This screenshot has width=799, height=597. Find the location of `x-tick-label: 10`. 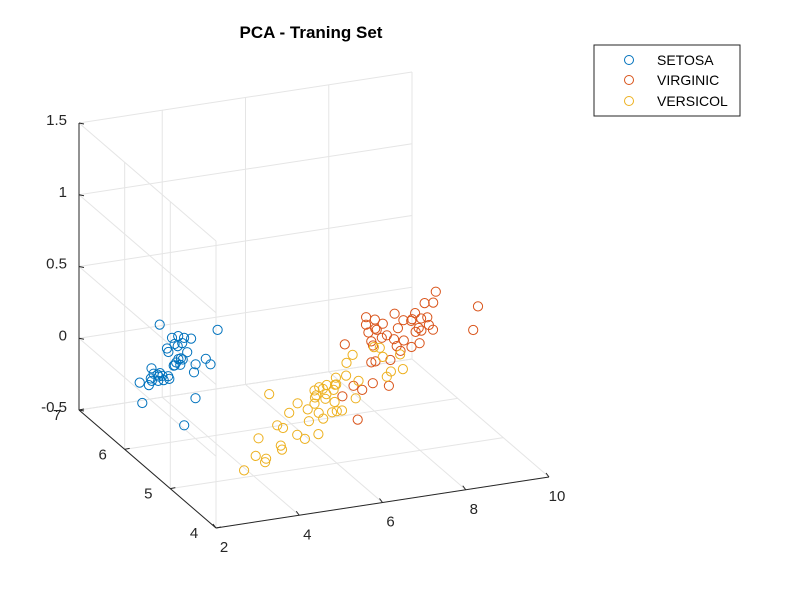

x-tick-label: 10 is located at coordinates (557, 496).